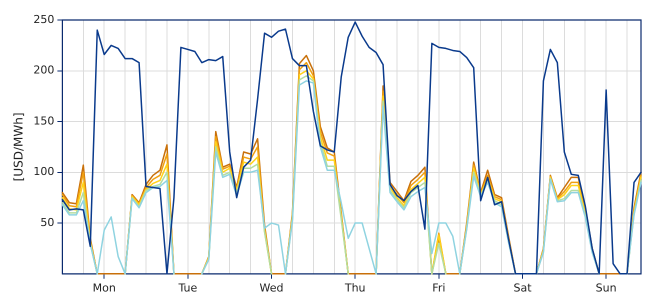 This screenshot has width=655, height=302. Describe the element at coordinates (18, 147) in the screenshot. I see `y-axis-title: [USD/MWh]` at that location.